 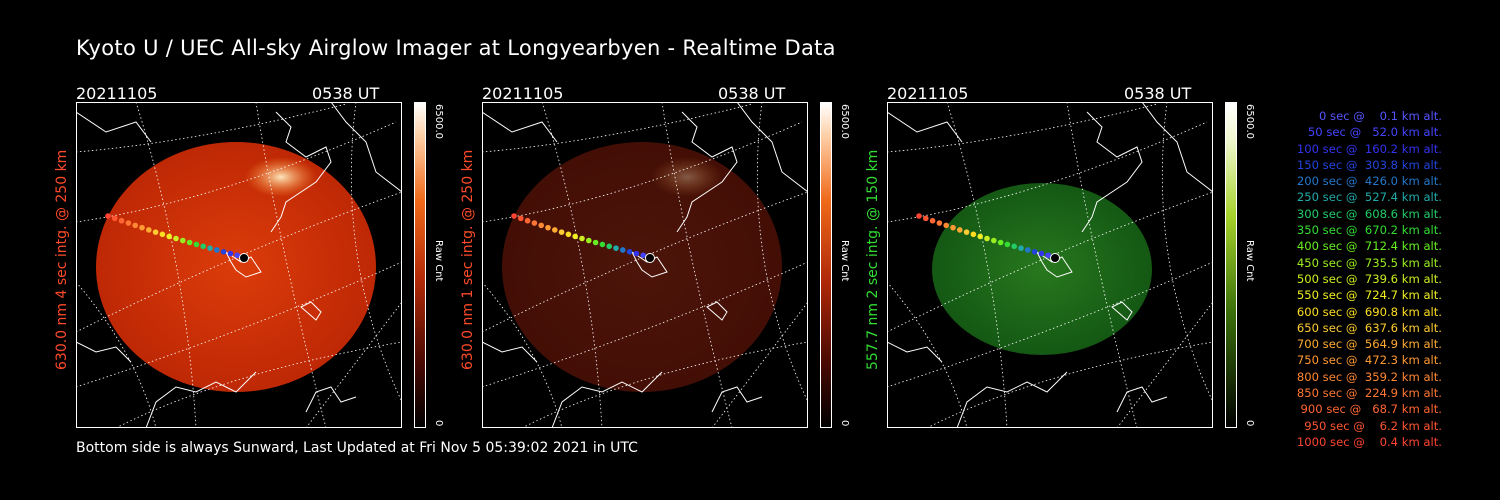 I want to click on aurora-bright-spot, so click(x=281, y=177).